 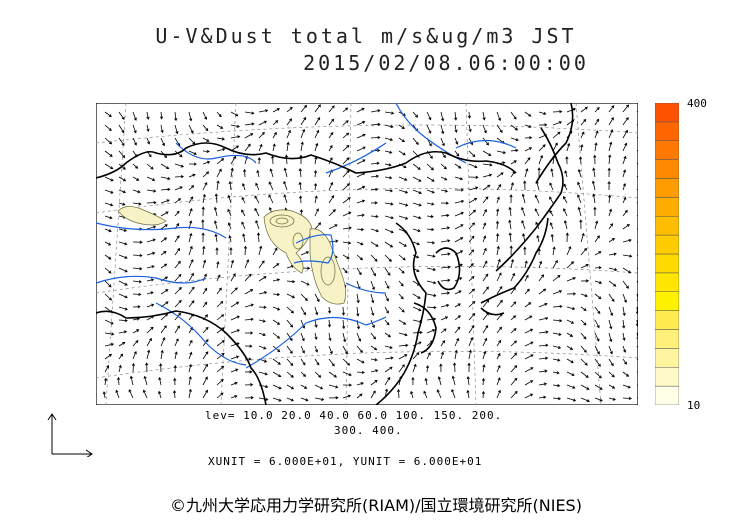 I want to click on colorbar-min-label: 10, so click(x=694, y=405).